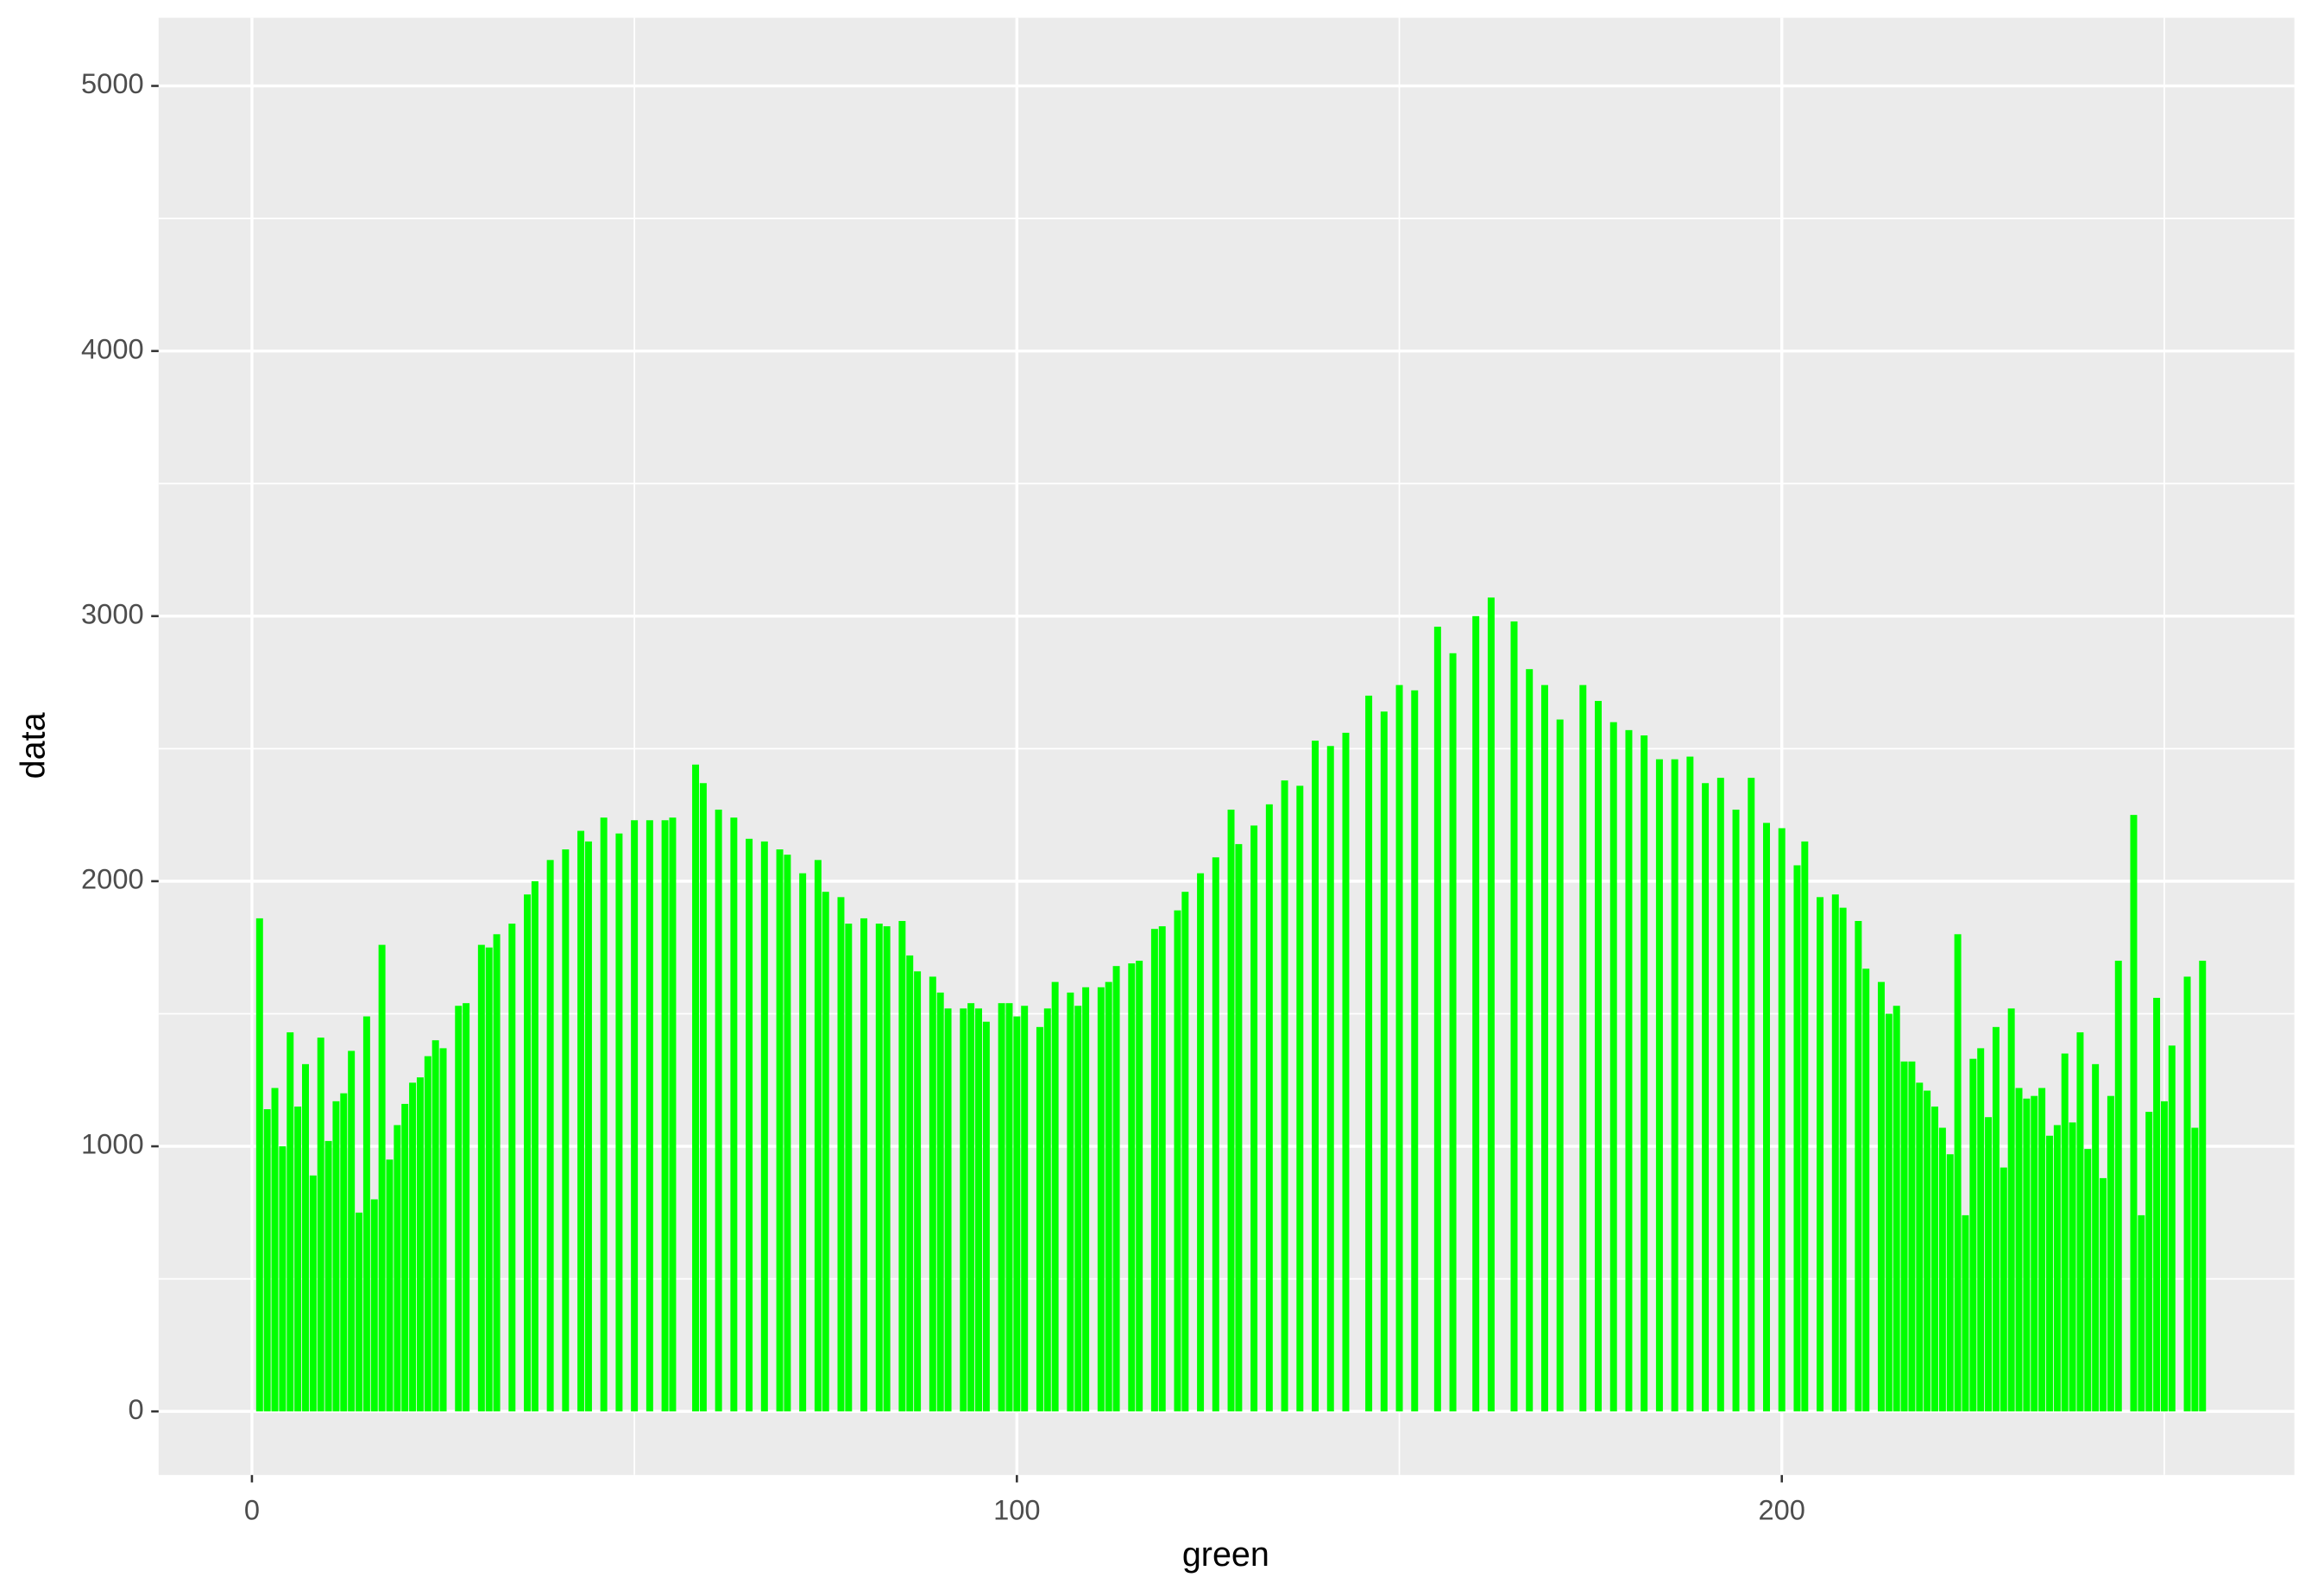 The image size is (2324, 1596). Describe the element at coordinates (1782, 1509) in the screenshot. I see `x-tick-label: 200` at that location.